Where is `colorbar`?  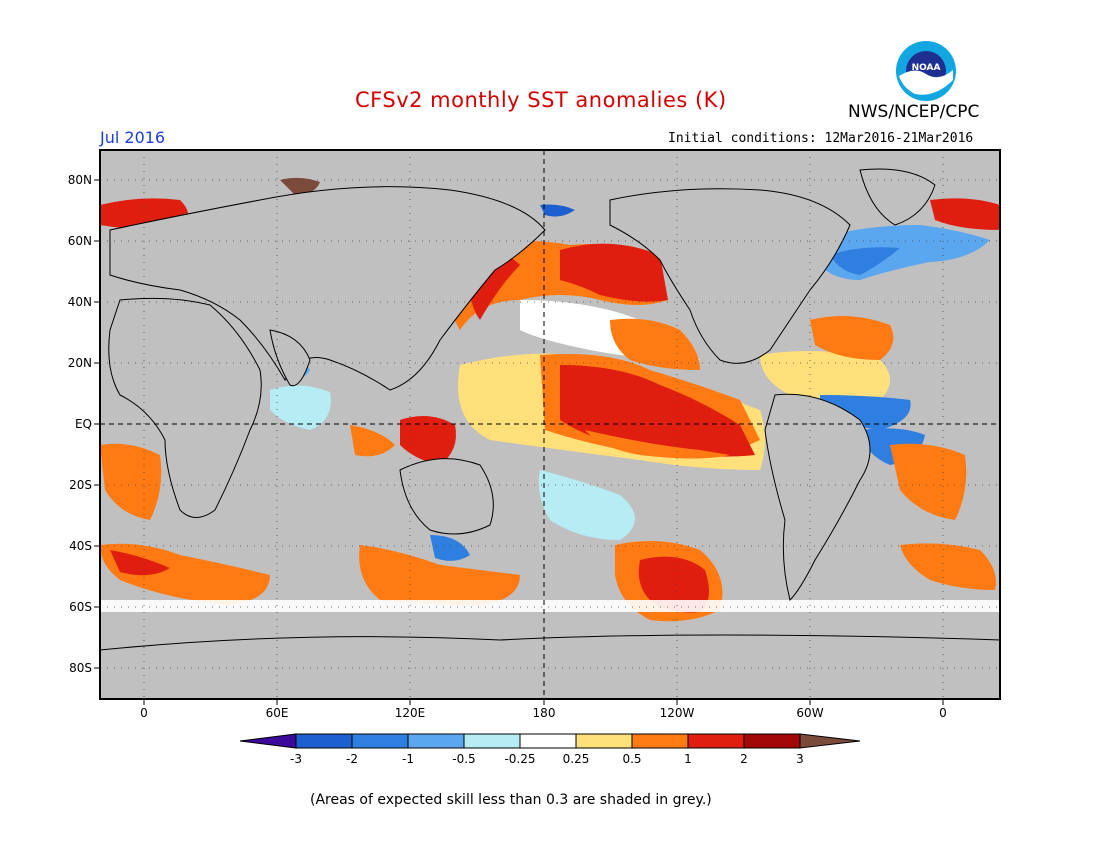
colorbar is located at coordinates (550, 741).